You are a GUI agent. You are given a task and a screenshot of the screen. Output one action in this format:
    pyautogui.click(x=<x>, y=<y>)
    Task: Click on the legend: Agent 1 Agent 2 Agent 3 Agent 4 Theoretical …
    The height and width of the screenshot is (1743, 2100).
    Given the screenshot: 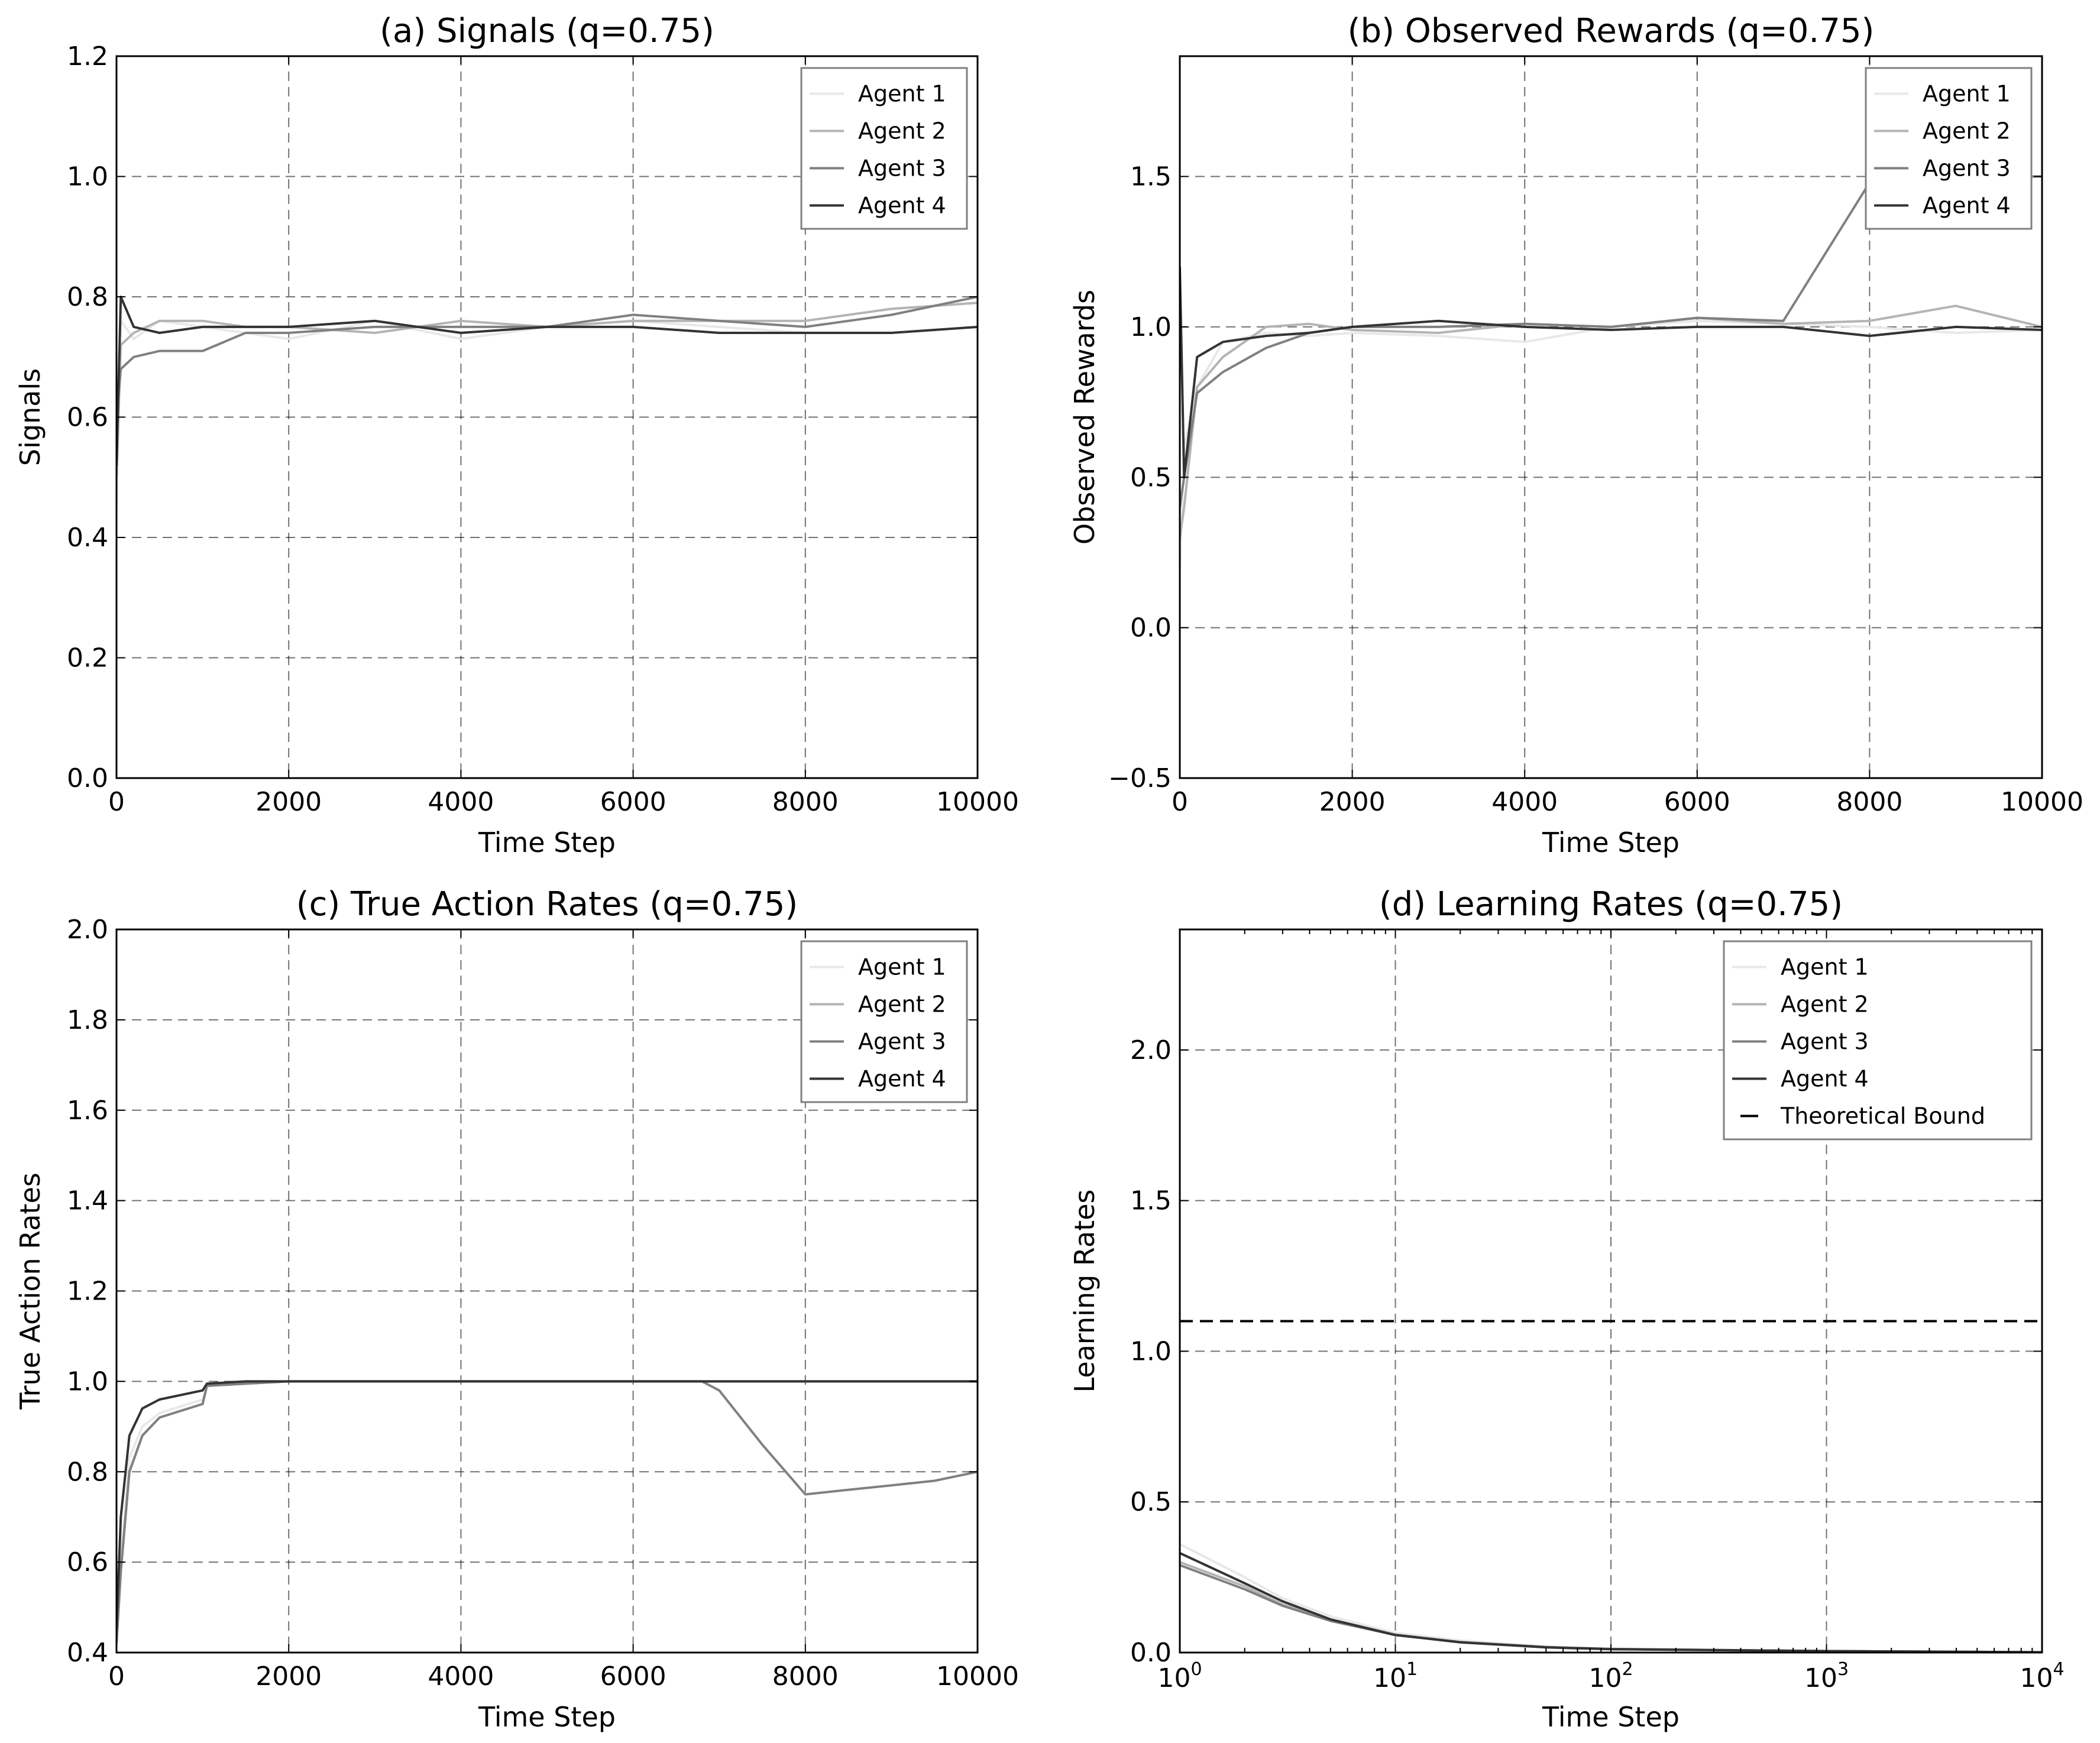 What is the action you would take?
    pyautogui.click(x=1878, y=1040)
    